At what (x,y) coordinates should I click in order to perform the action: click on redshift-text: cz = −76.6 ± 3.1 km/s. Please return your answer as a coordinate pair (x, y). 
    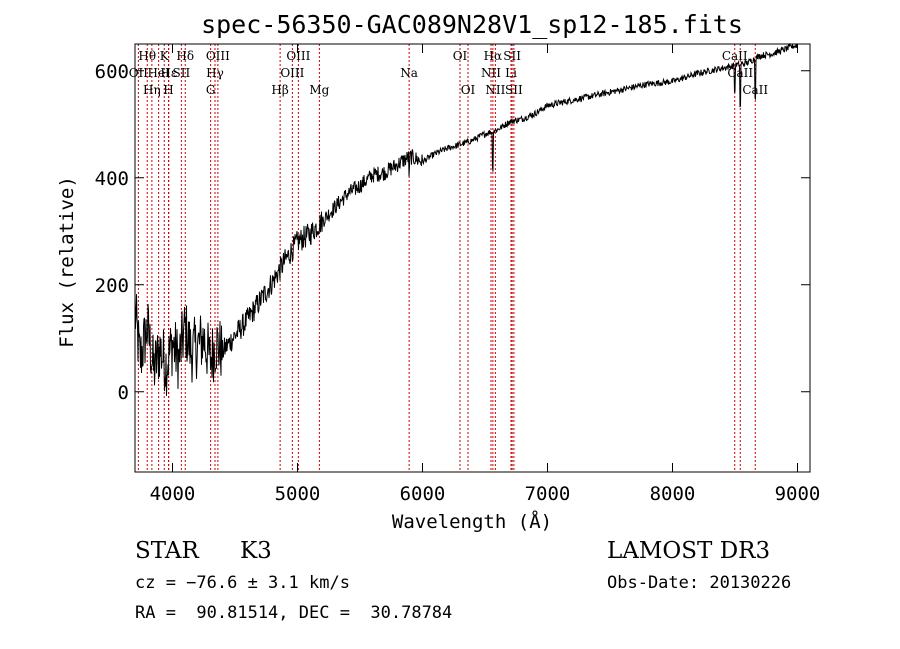
    Looking at the image, I should click on (242, 583).